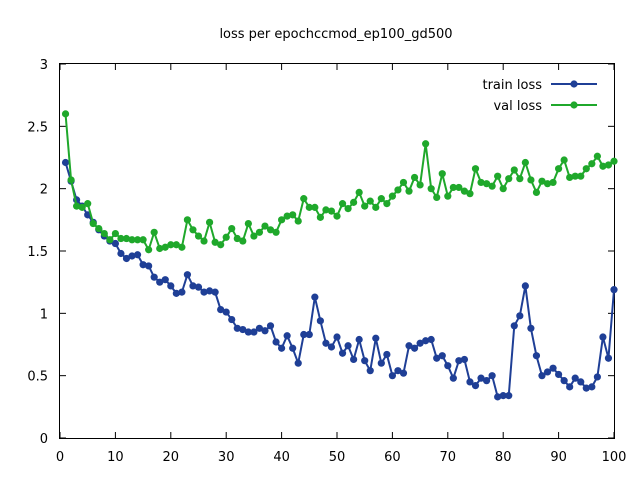 Image resolution: width=640 pixels, height=480 pixels. I want to click on legend-swatch-marker, so click(574, 84).